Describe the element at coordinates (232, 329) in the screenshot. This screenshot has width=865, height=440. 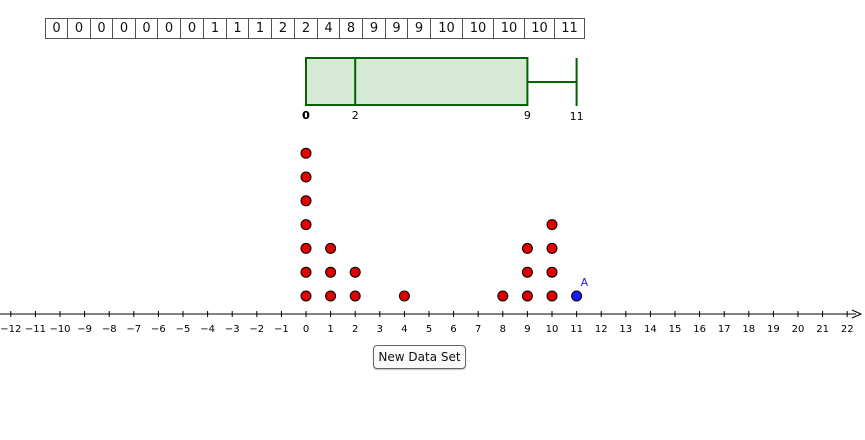
I see `x-tick-label: −3` at that location.